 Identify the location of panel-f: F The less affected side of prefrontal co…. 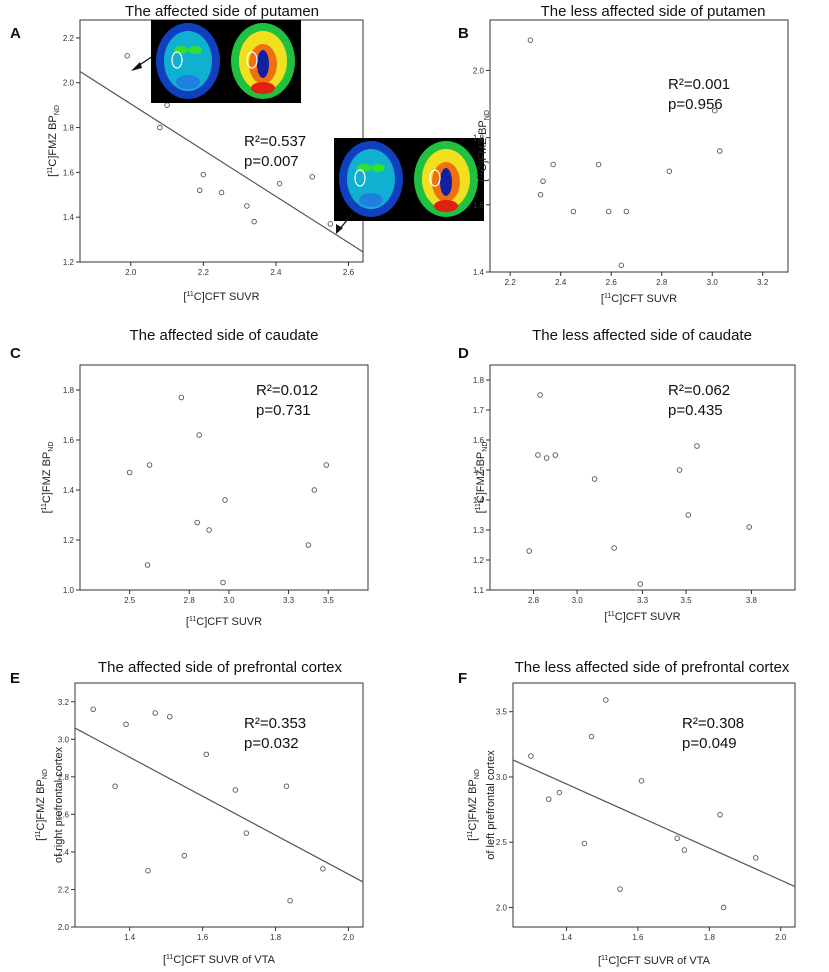
(627, 813).